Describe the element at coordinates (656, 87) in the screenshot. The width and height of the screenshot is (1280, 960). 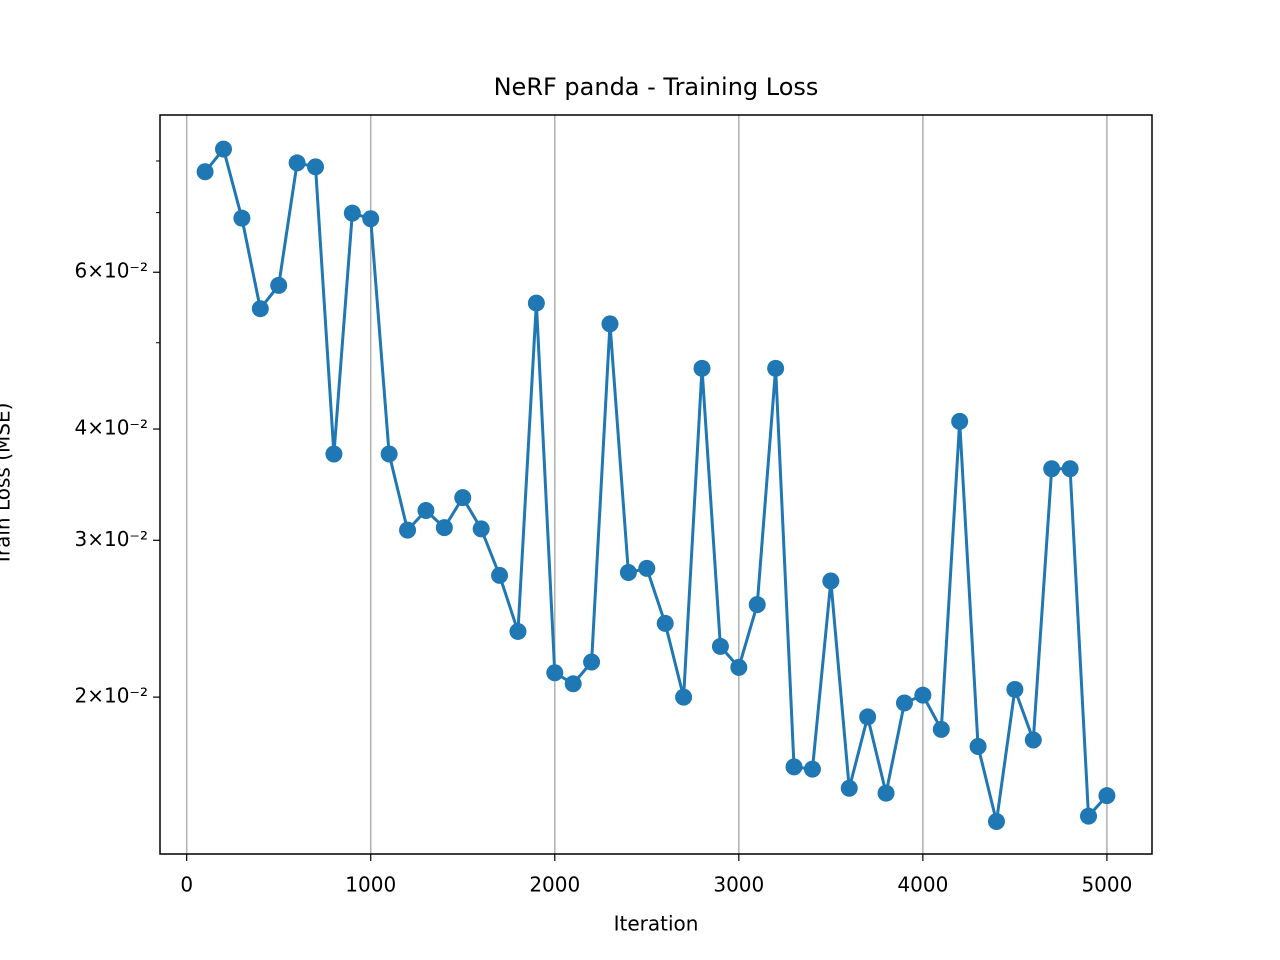
I see `chart-title: NeRF panda - Training Loss` at that location.